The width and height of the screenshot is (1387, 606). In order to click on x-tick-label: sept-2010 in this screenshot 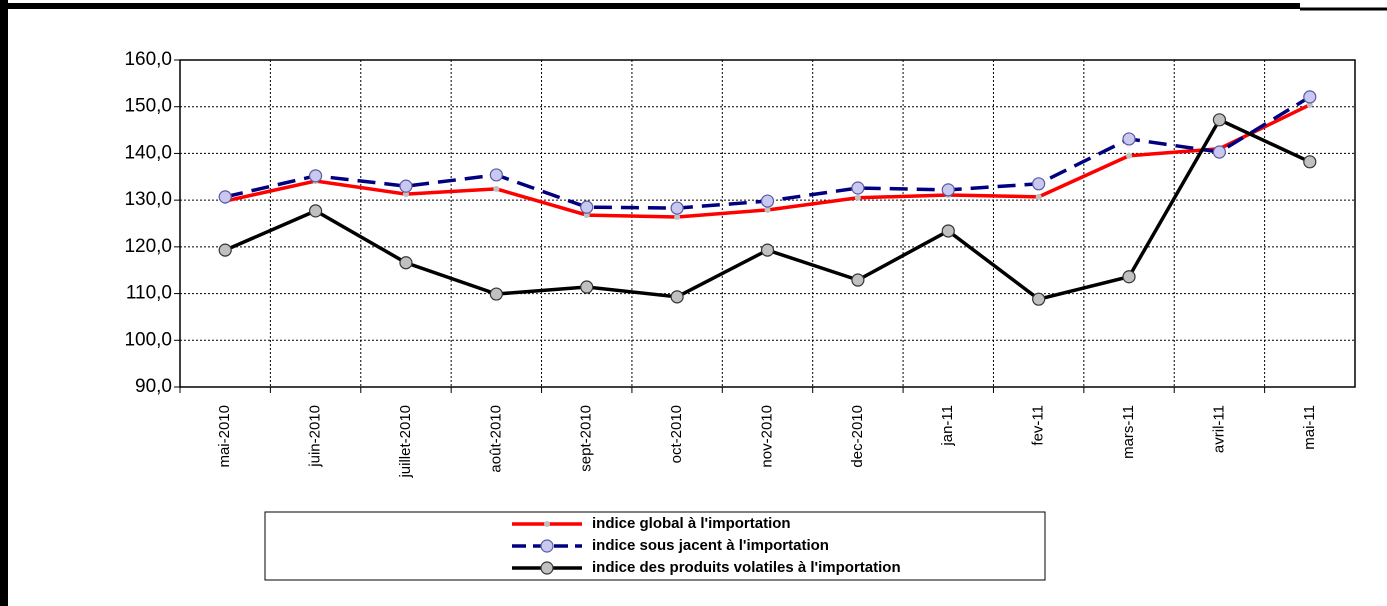, I will do `click(586, 438)`.